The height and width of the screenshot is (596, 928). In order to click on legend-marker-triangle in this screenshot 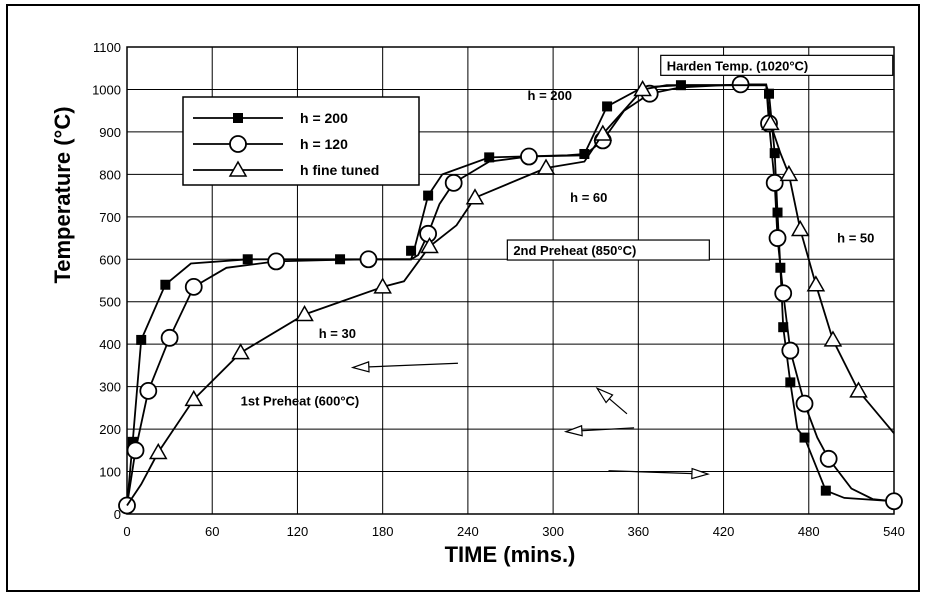, I will do `click(238, 168)`.